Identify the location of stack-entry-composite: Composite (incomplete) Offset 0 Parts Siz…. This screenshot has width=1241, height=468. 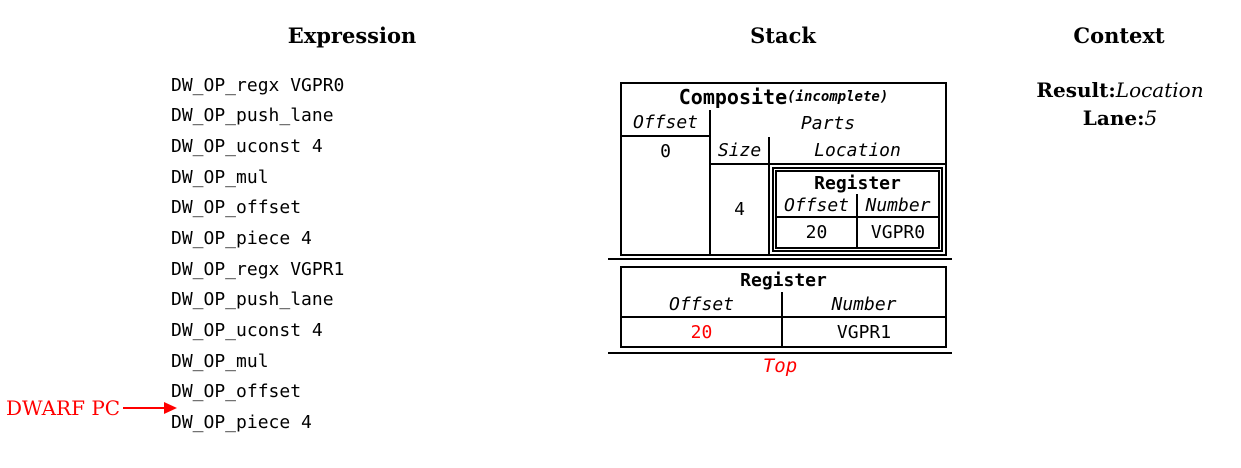
(783, 169).